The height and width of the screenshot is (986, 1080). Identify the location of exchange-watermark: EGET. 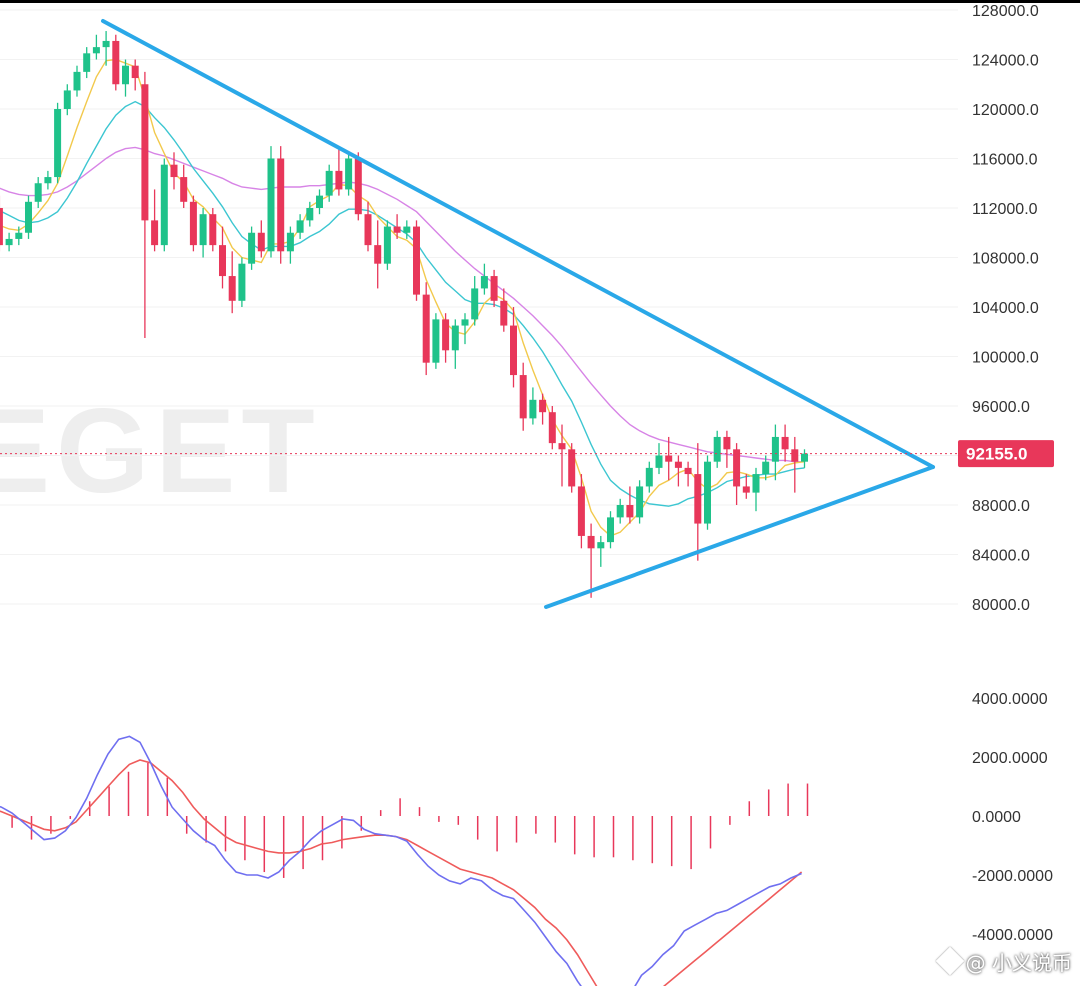
(157, 451).